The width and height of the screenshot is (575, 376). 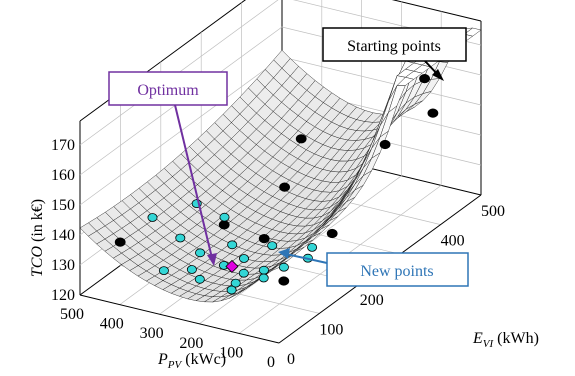 What do you see at coordinates (493, 211) in the screenshot?
I see `y-tick-label: 500` at bounding box center [493, 211].